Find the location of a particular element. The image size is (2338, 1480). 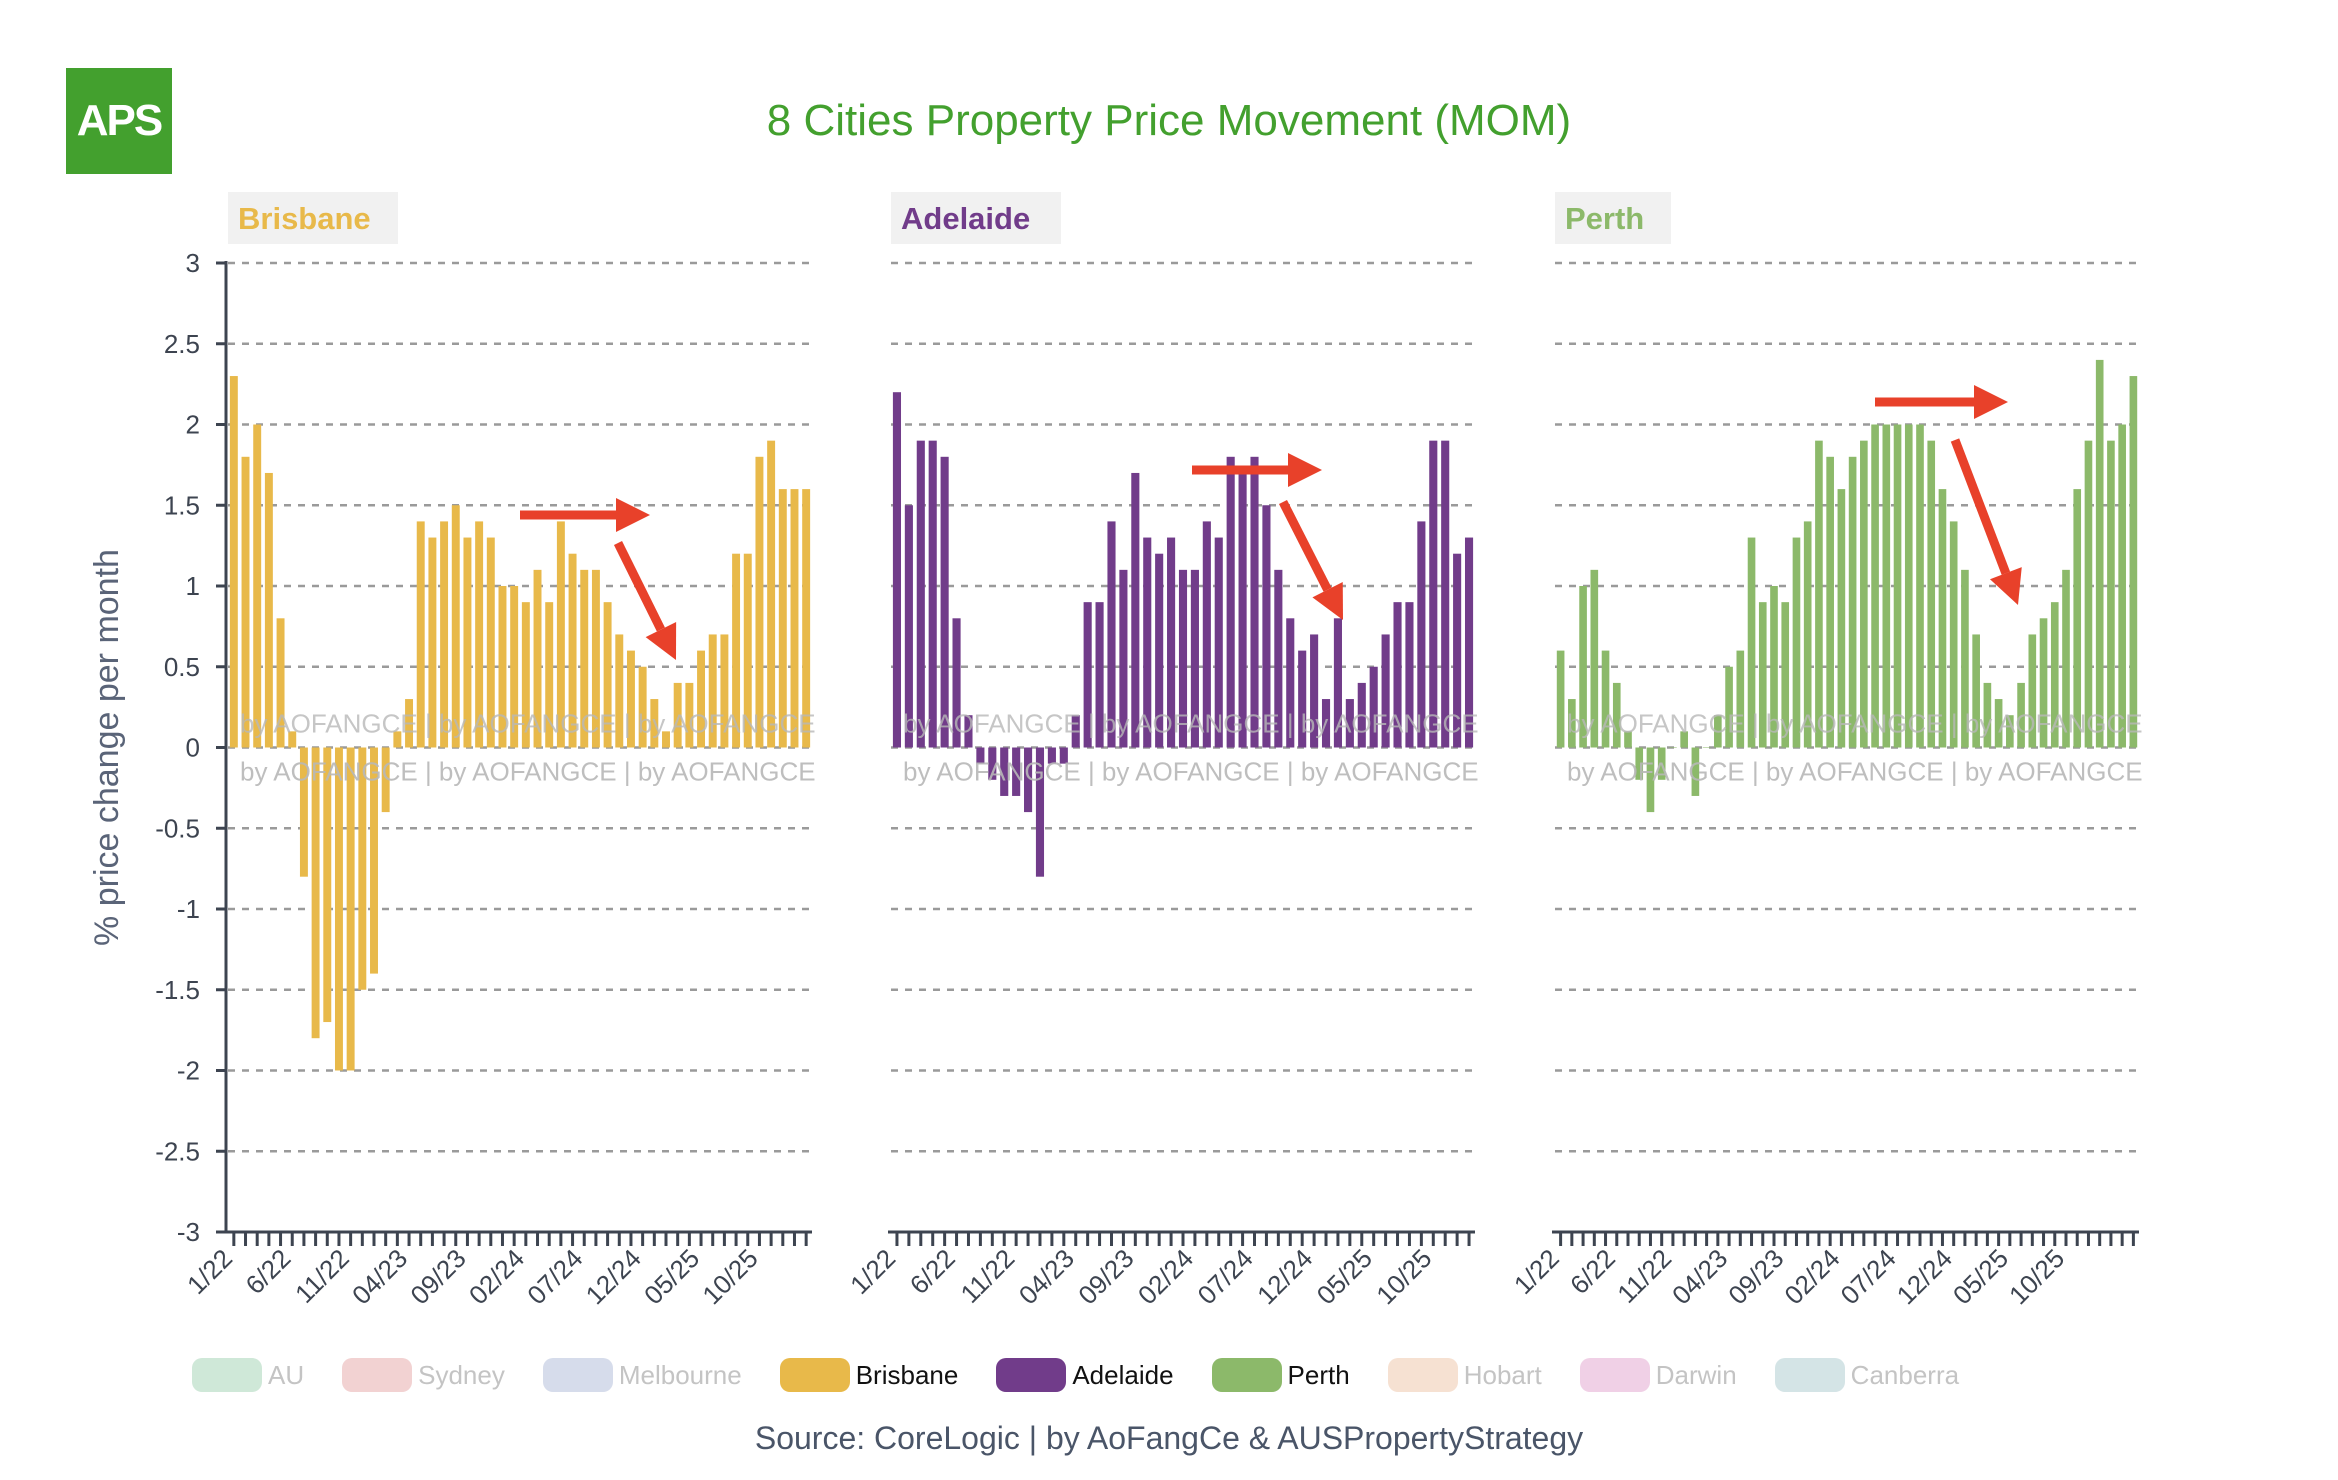

legend-item-darwin: Darwin is located at coordinates (1658, 1375).